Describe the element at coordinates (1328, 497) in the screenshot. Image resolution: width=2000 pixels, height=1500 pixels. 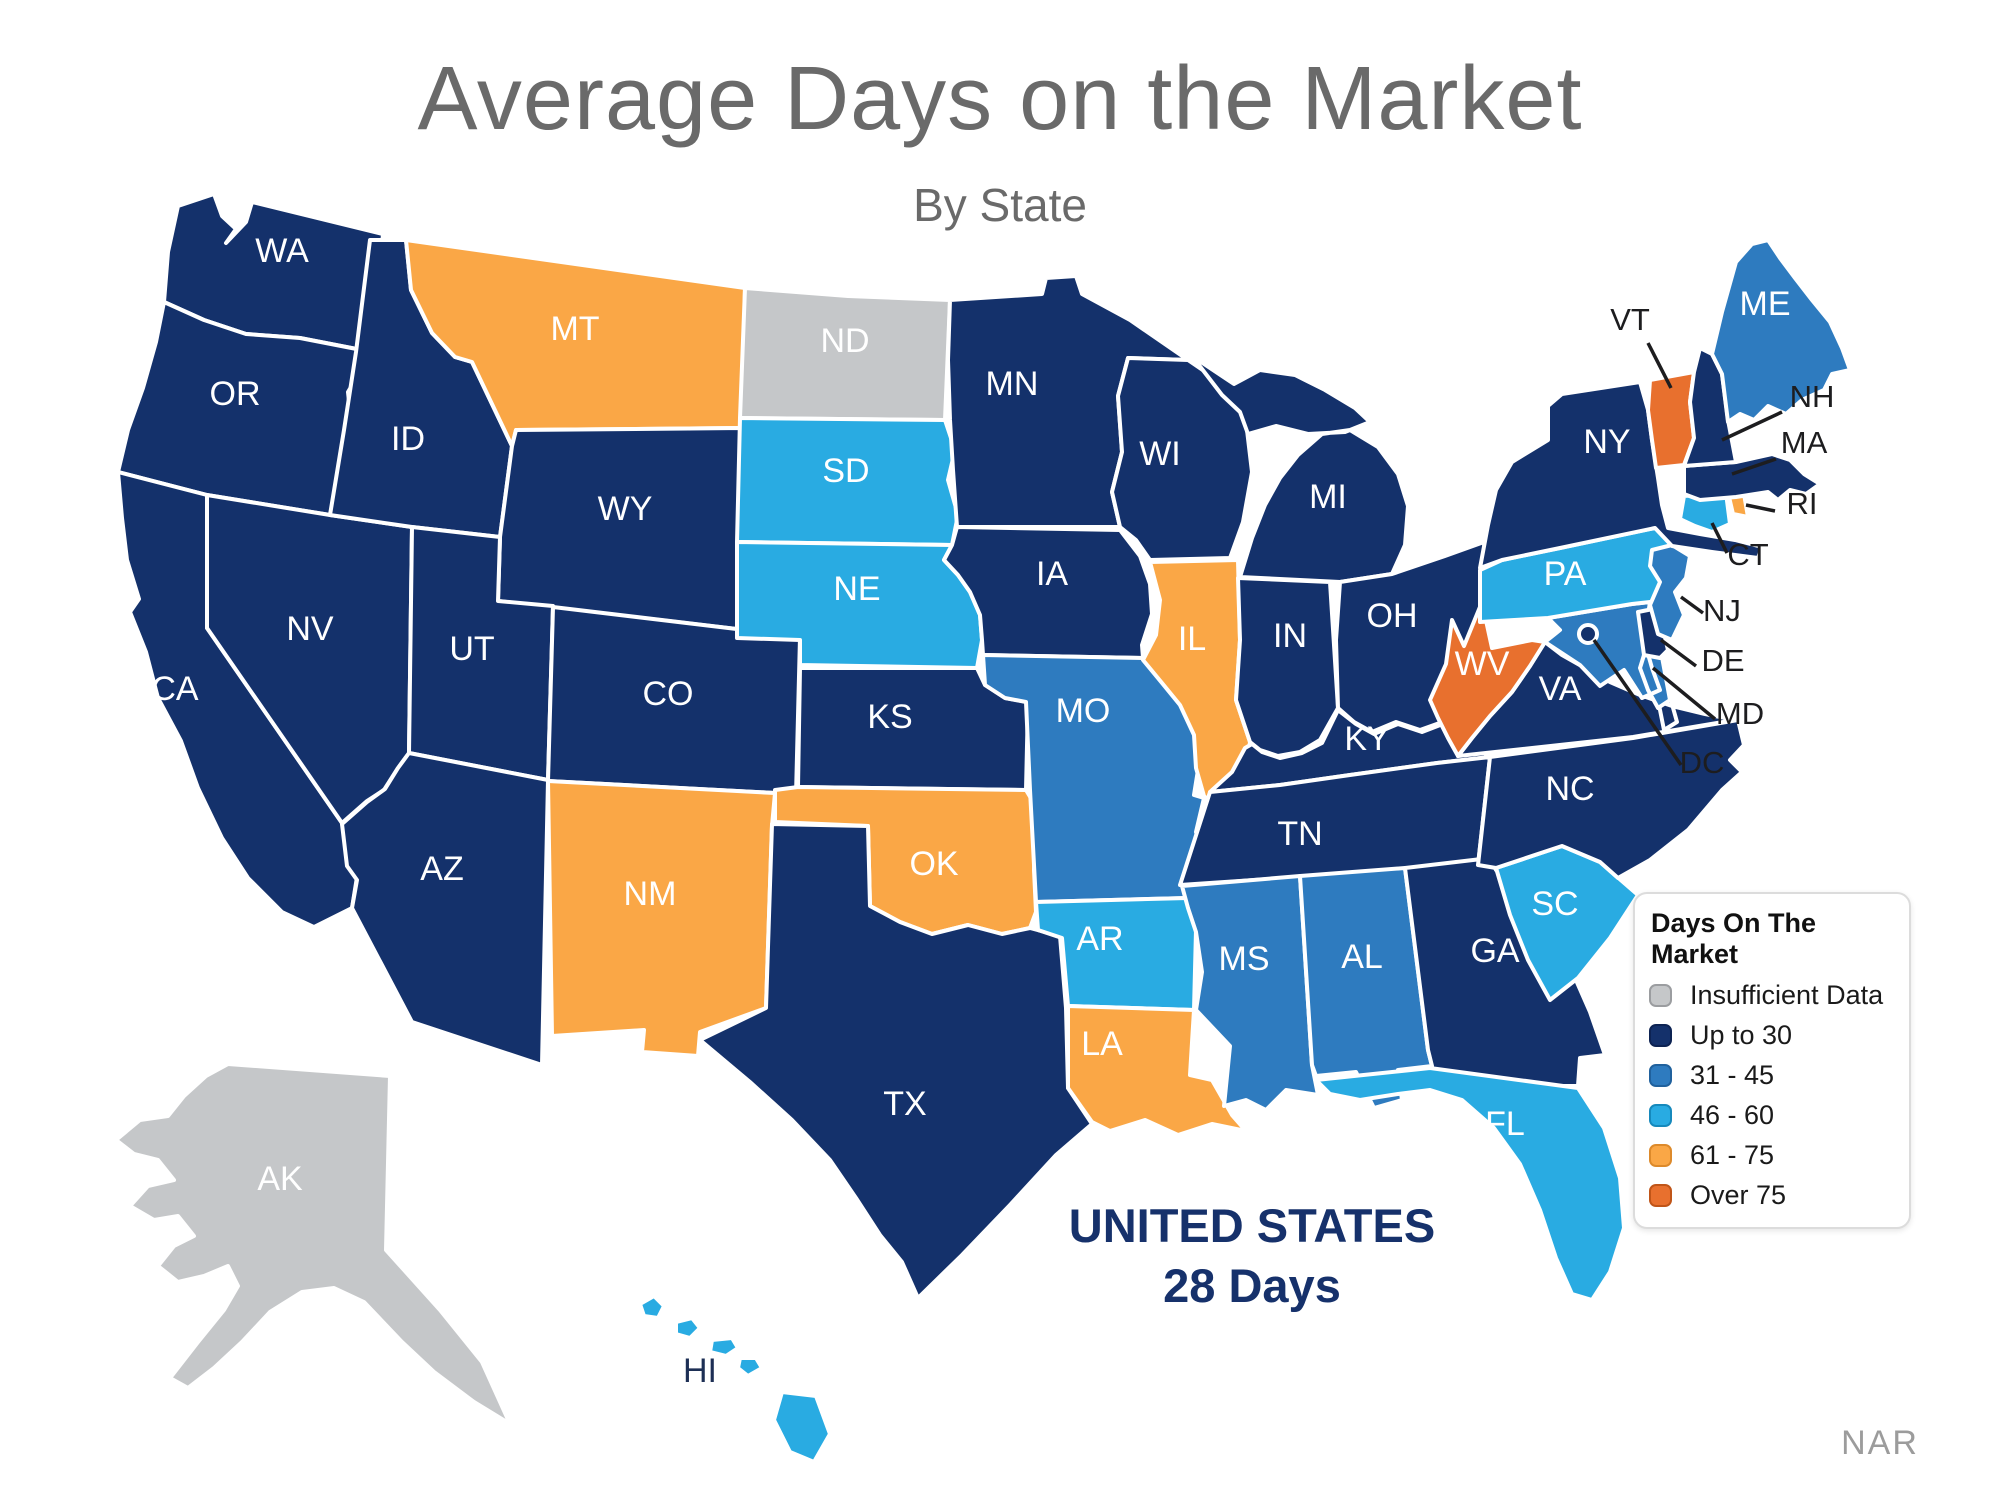
I see `state-label-mi: MI` at that location.